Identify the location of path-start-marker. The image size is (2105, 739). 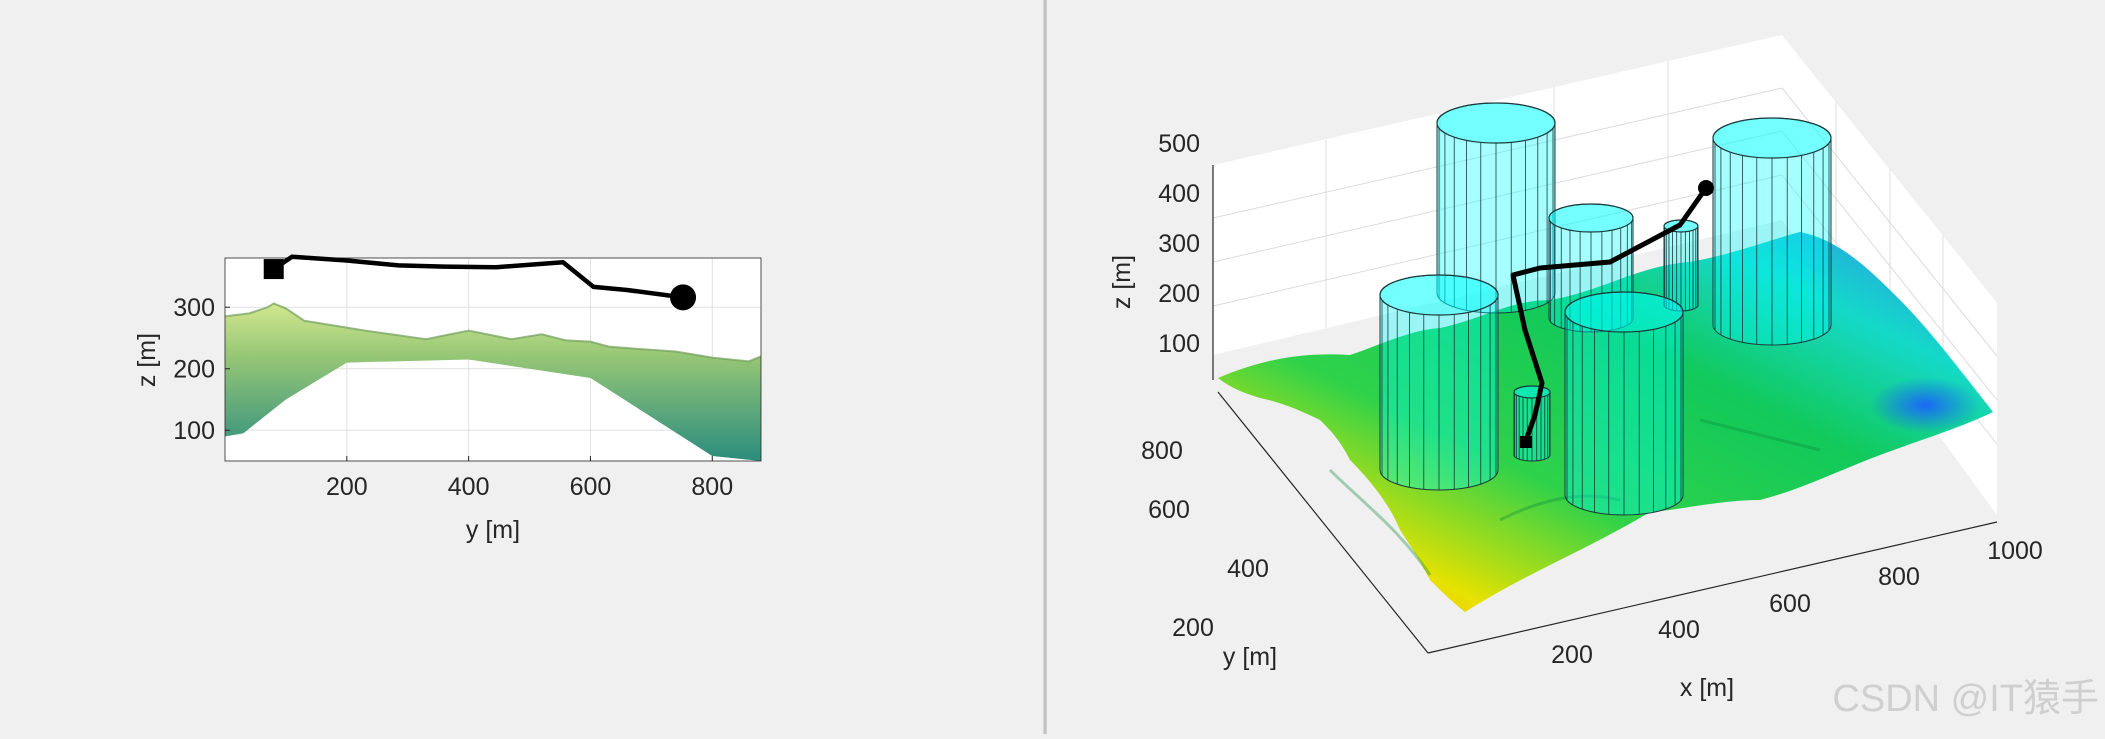
(273, 269).